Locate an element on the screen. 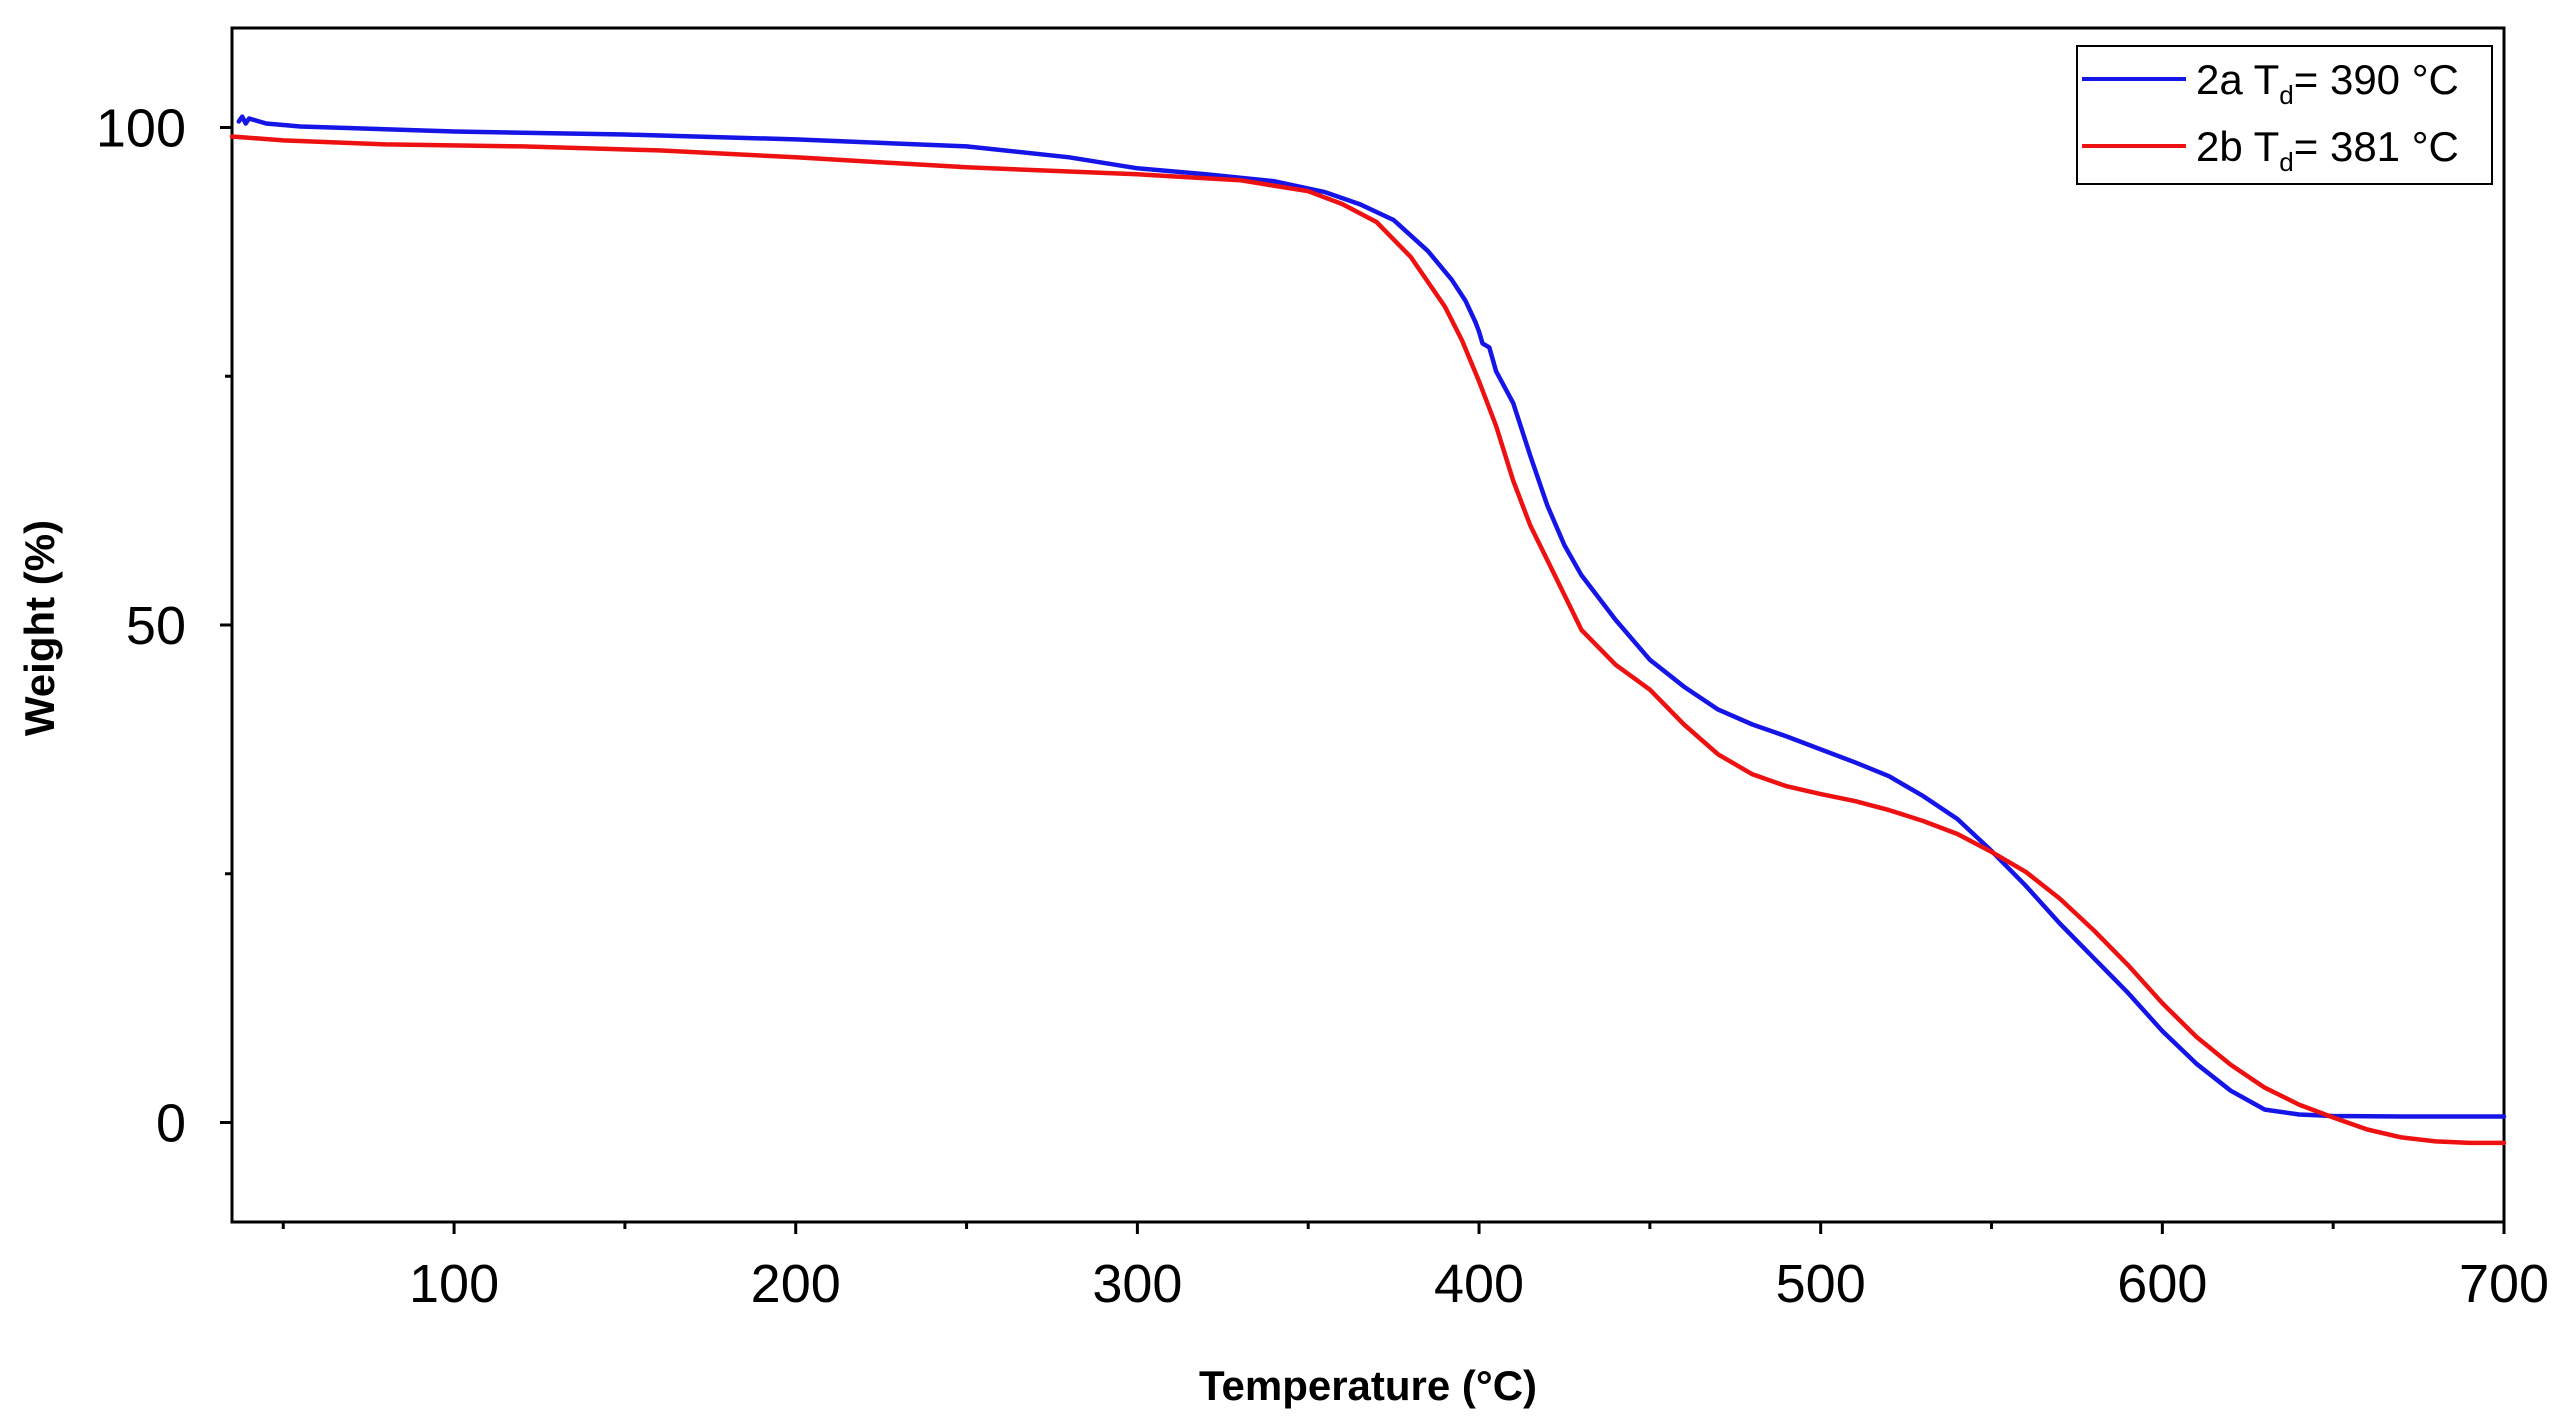  x-tick-label: 600 is located at coordinates (2162, 1284).